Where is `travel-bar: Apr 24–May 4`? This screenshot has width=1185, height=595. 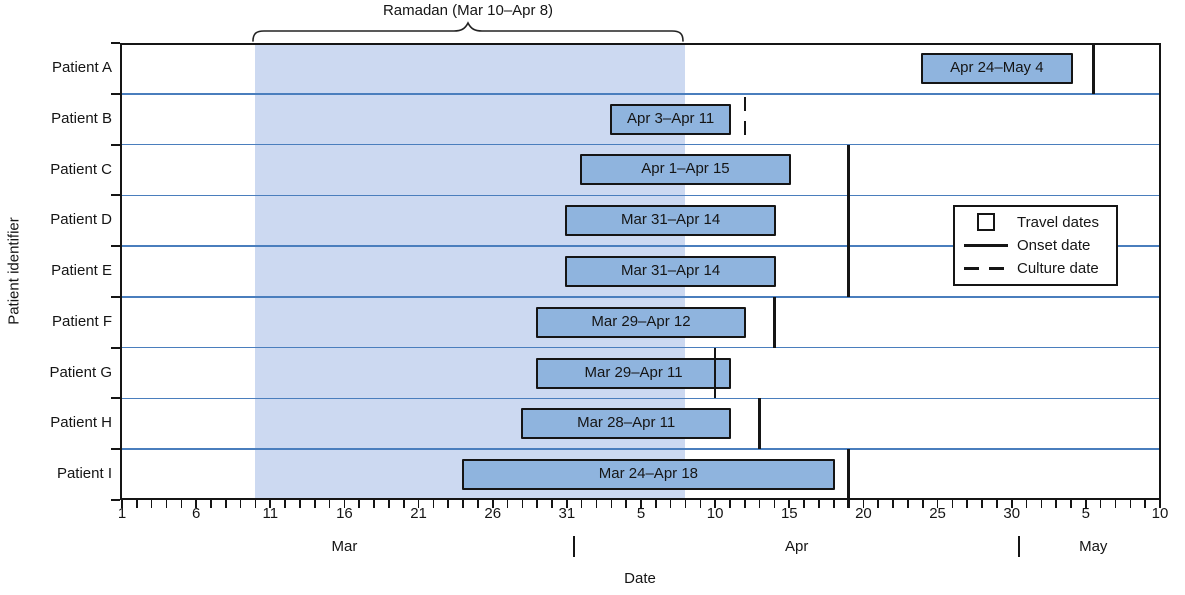 travel-bar: Apr 24–May 4 is located at coordinates (997, 68).